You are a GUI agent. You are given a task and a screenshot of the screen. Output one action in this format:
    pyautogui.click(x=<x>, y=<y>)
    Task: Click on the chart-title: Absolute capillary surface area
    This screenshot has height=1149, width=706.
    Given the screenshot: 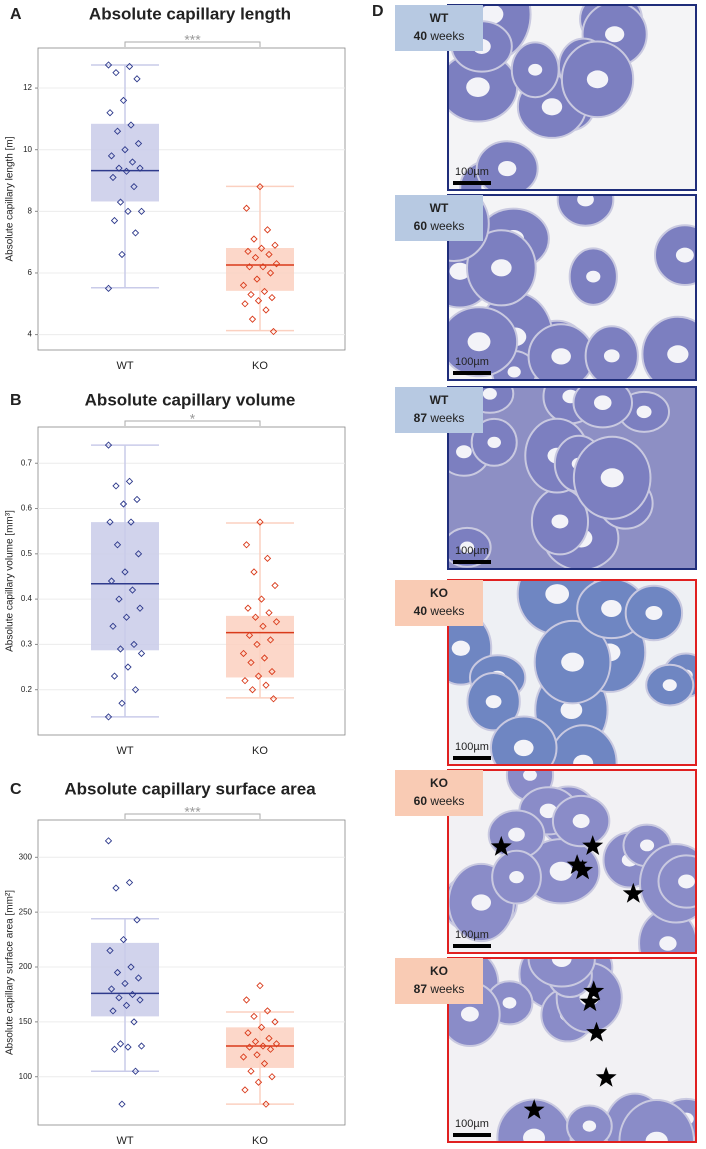 What is the action you would take?
    pyautogui.click(x=190, y=788)
    